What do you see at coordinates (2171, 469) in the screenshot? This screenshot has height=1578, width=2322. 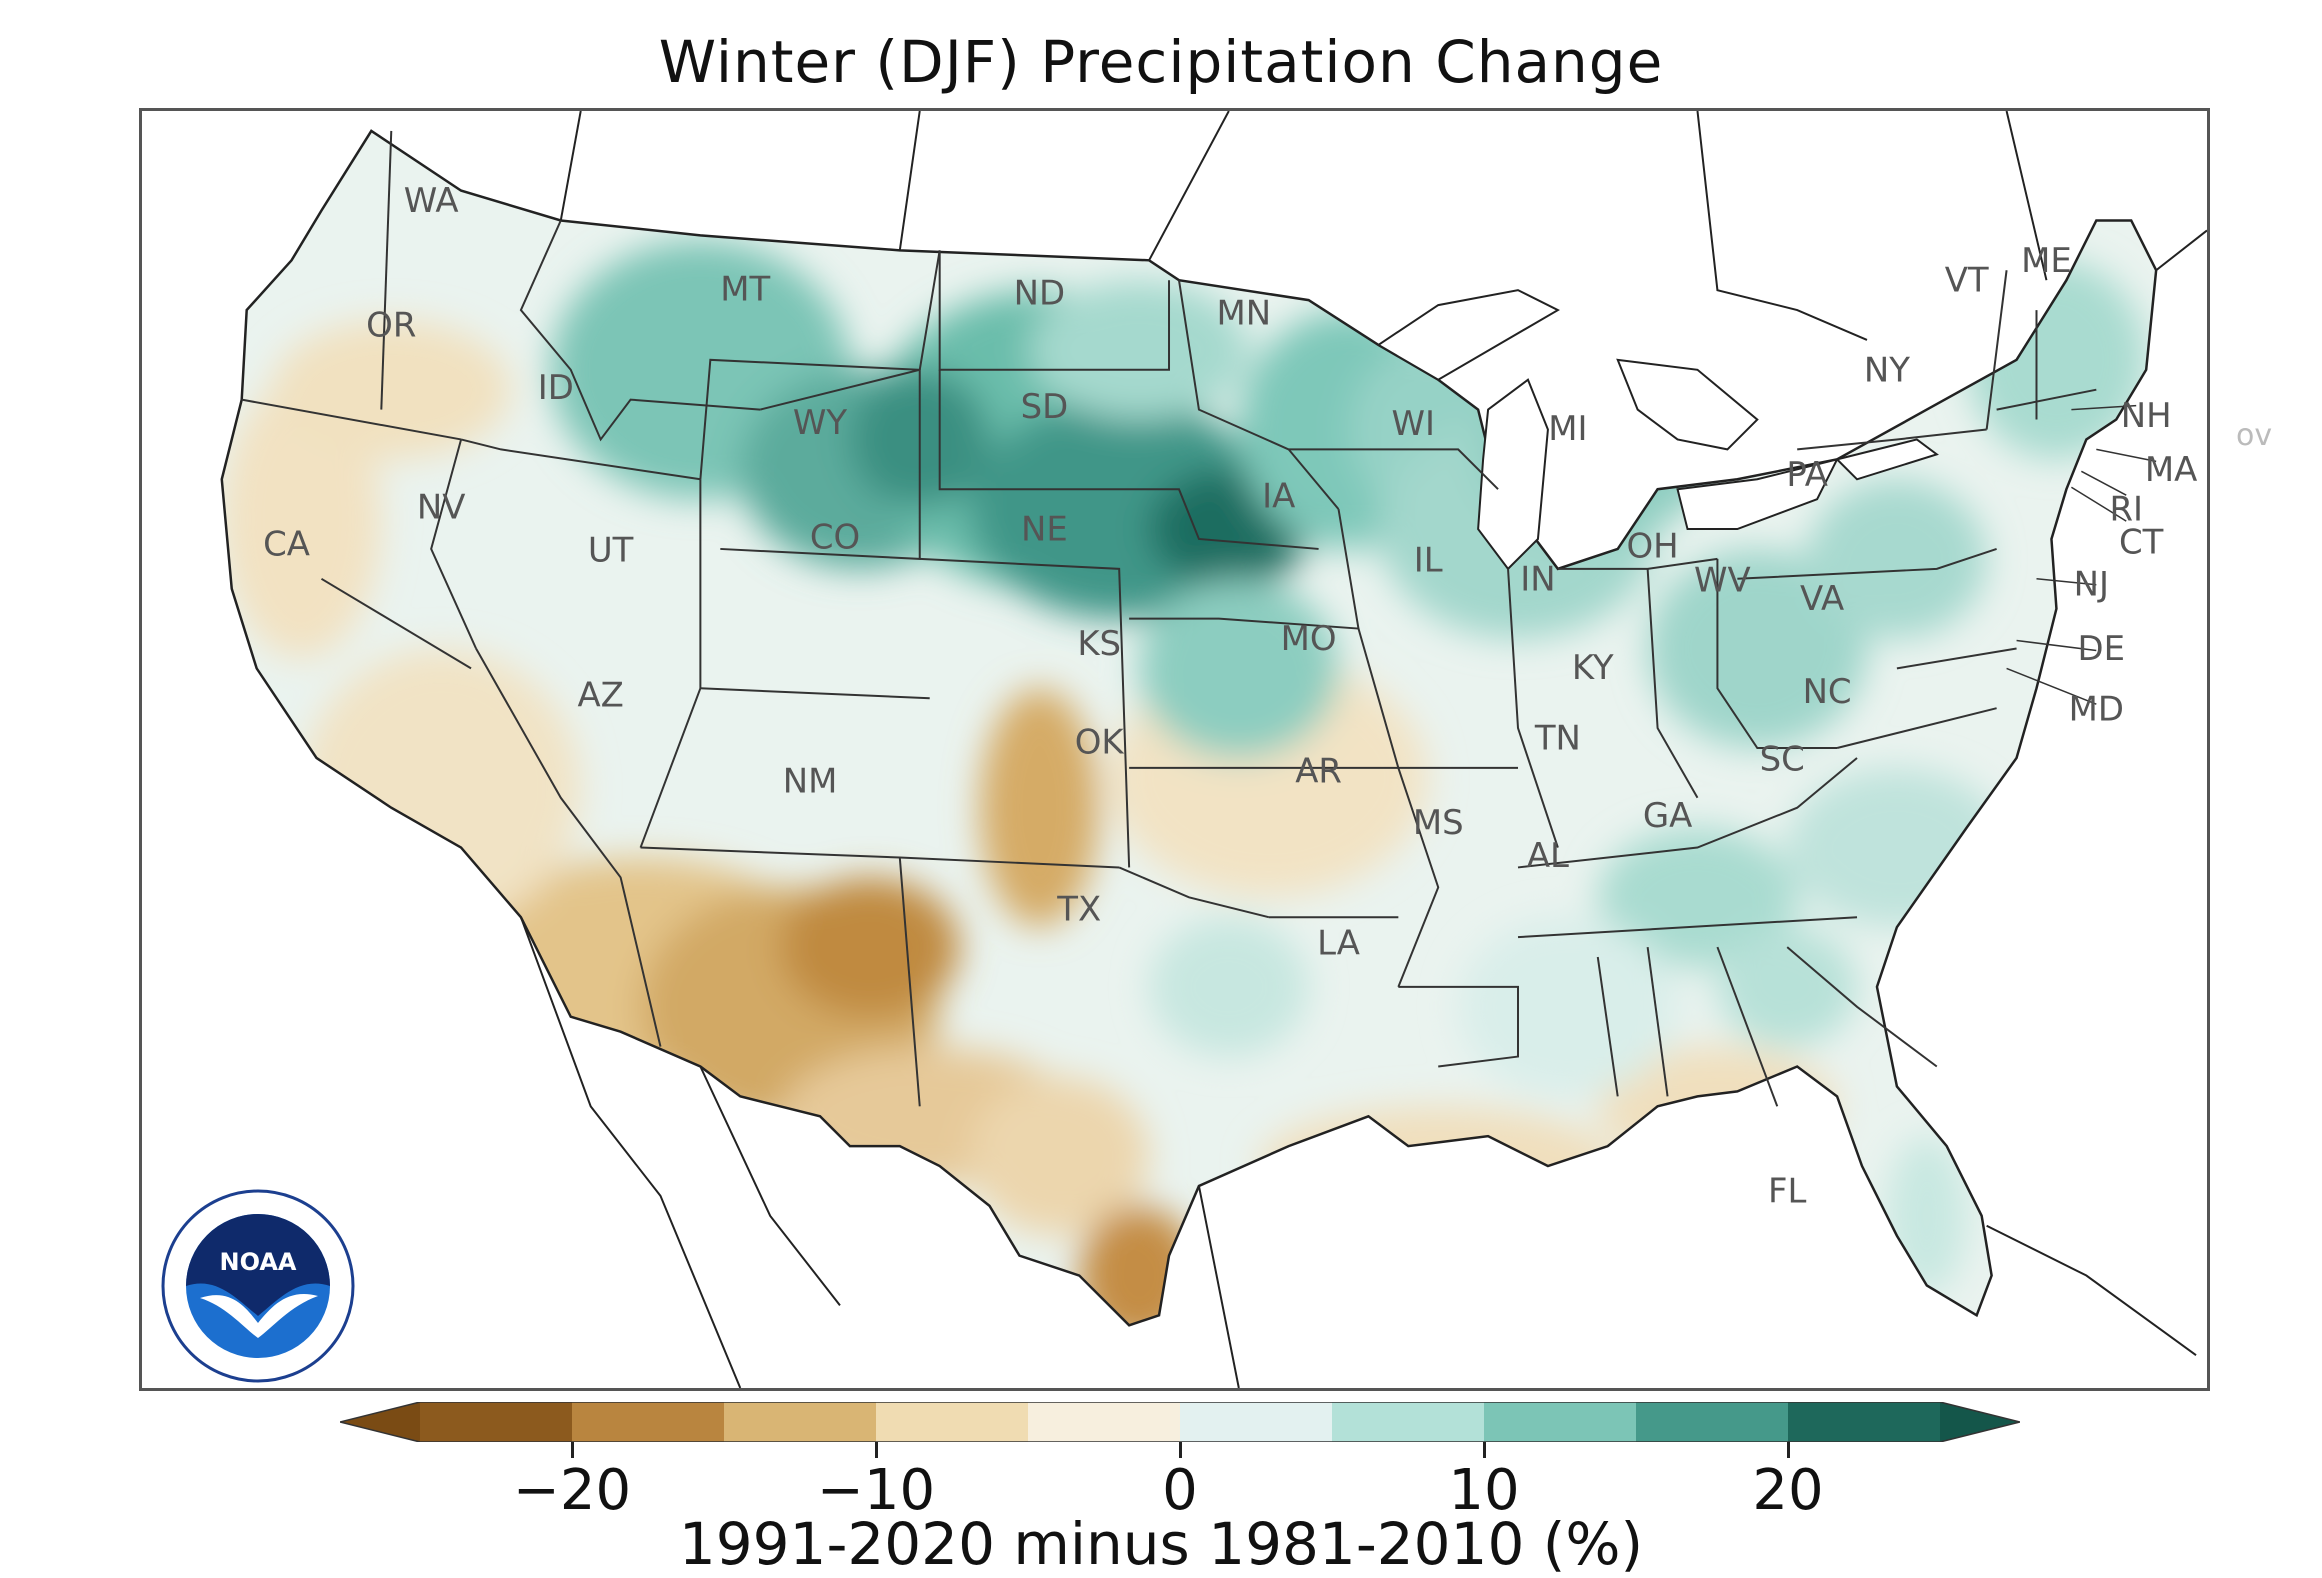 I see `state-label-ma: MA` at bounding box center [2171, 469].